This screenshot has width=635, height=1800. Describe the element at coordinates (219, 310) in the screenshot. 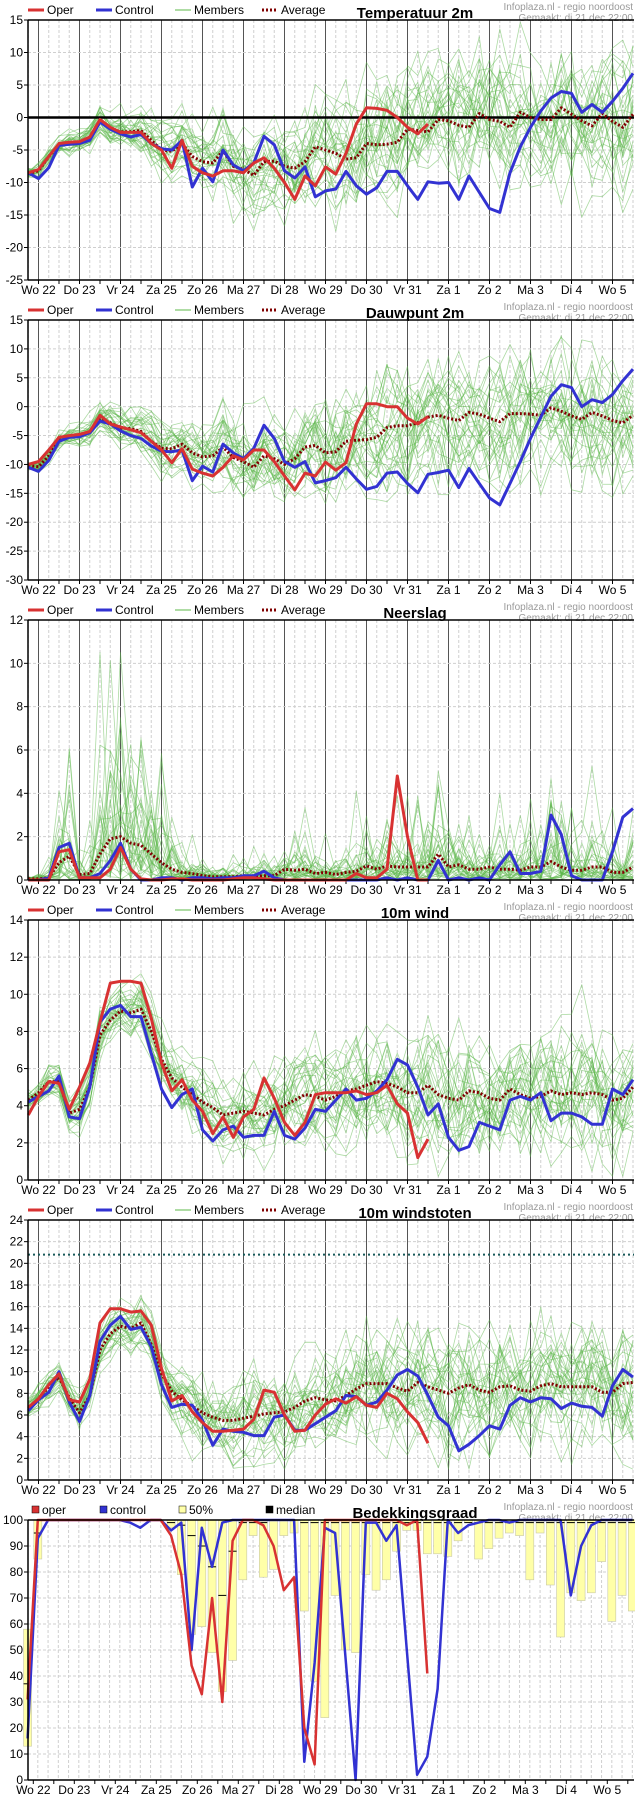

I see `legend-label: Members` at that location.